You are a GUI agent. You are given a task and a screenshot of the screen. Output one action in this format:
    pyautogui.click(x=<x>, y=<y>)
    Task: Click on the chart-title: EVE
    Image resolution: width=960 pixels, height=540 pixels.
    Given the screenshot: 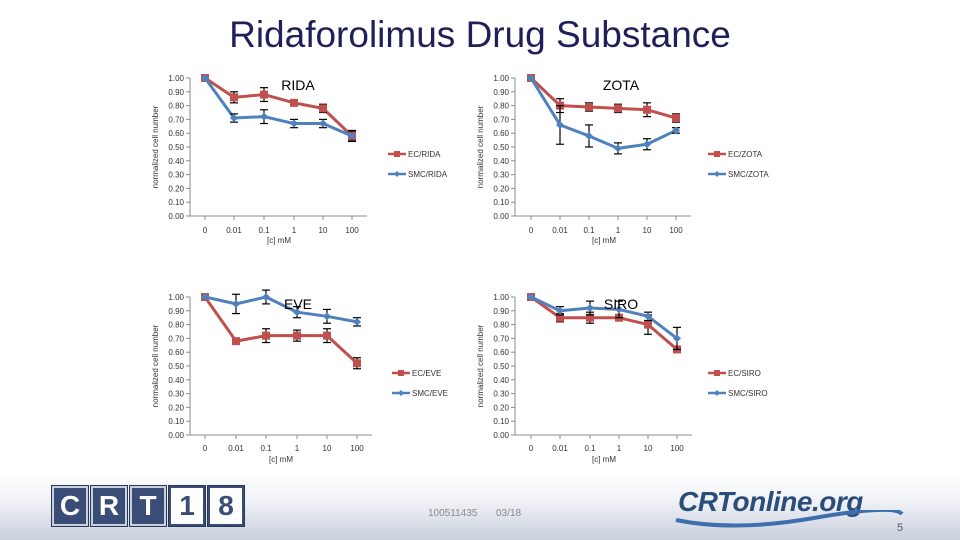 What is the action you would take?
    pyautogui.click(x=298, y=304)
    